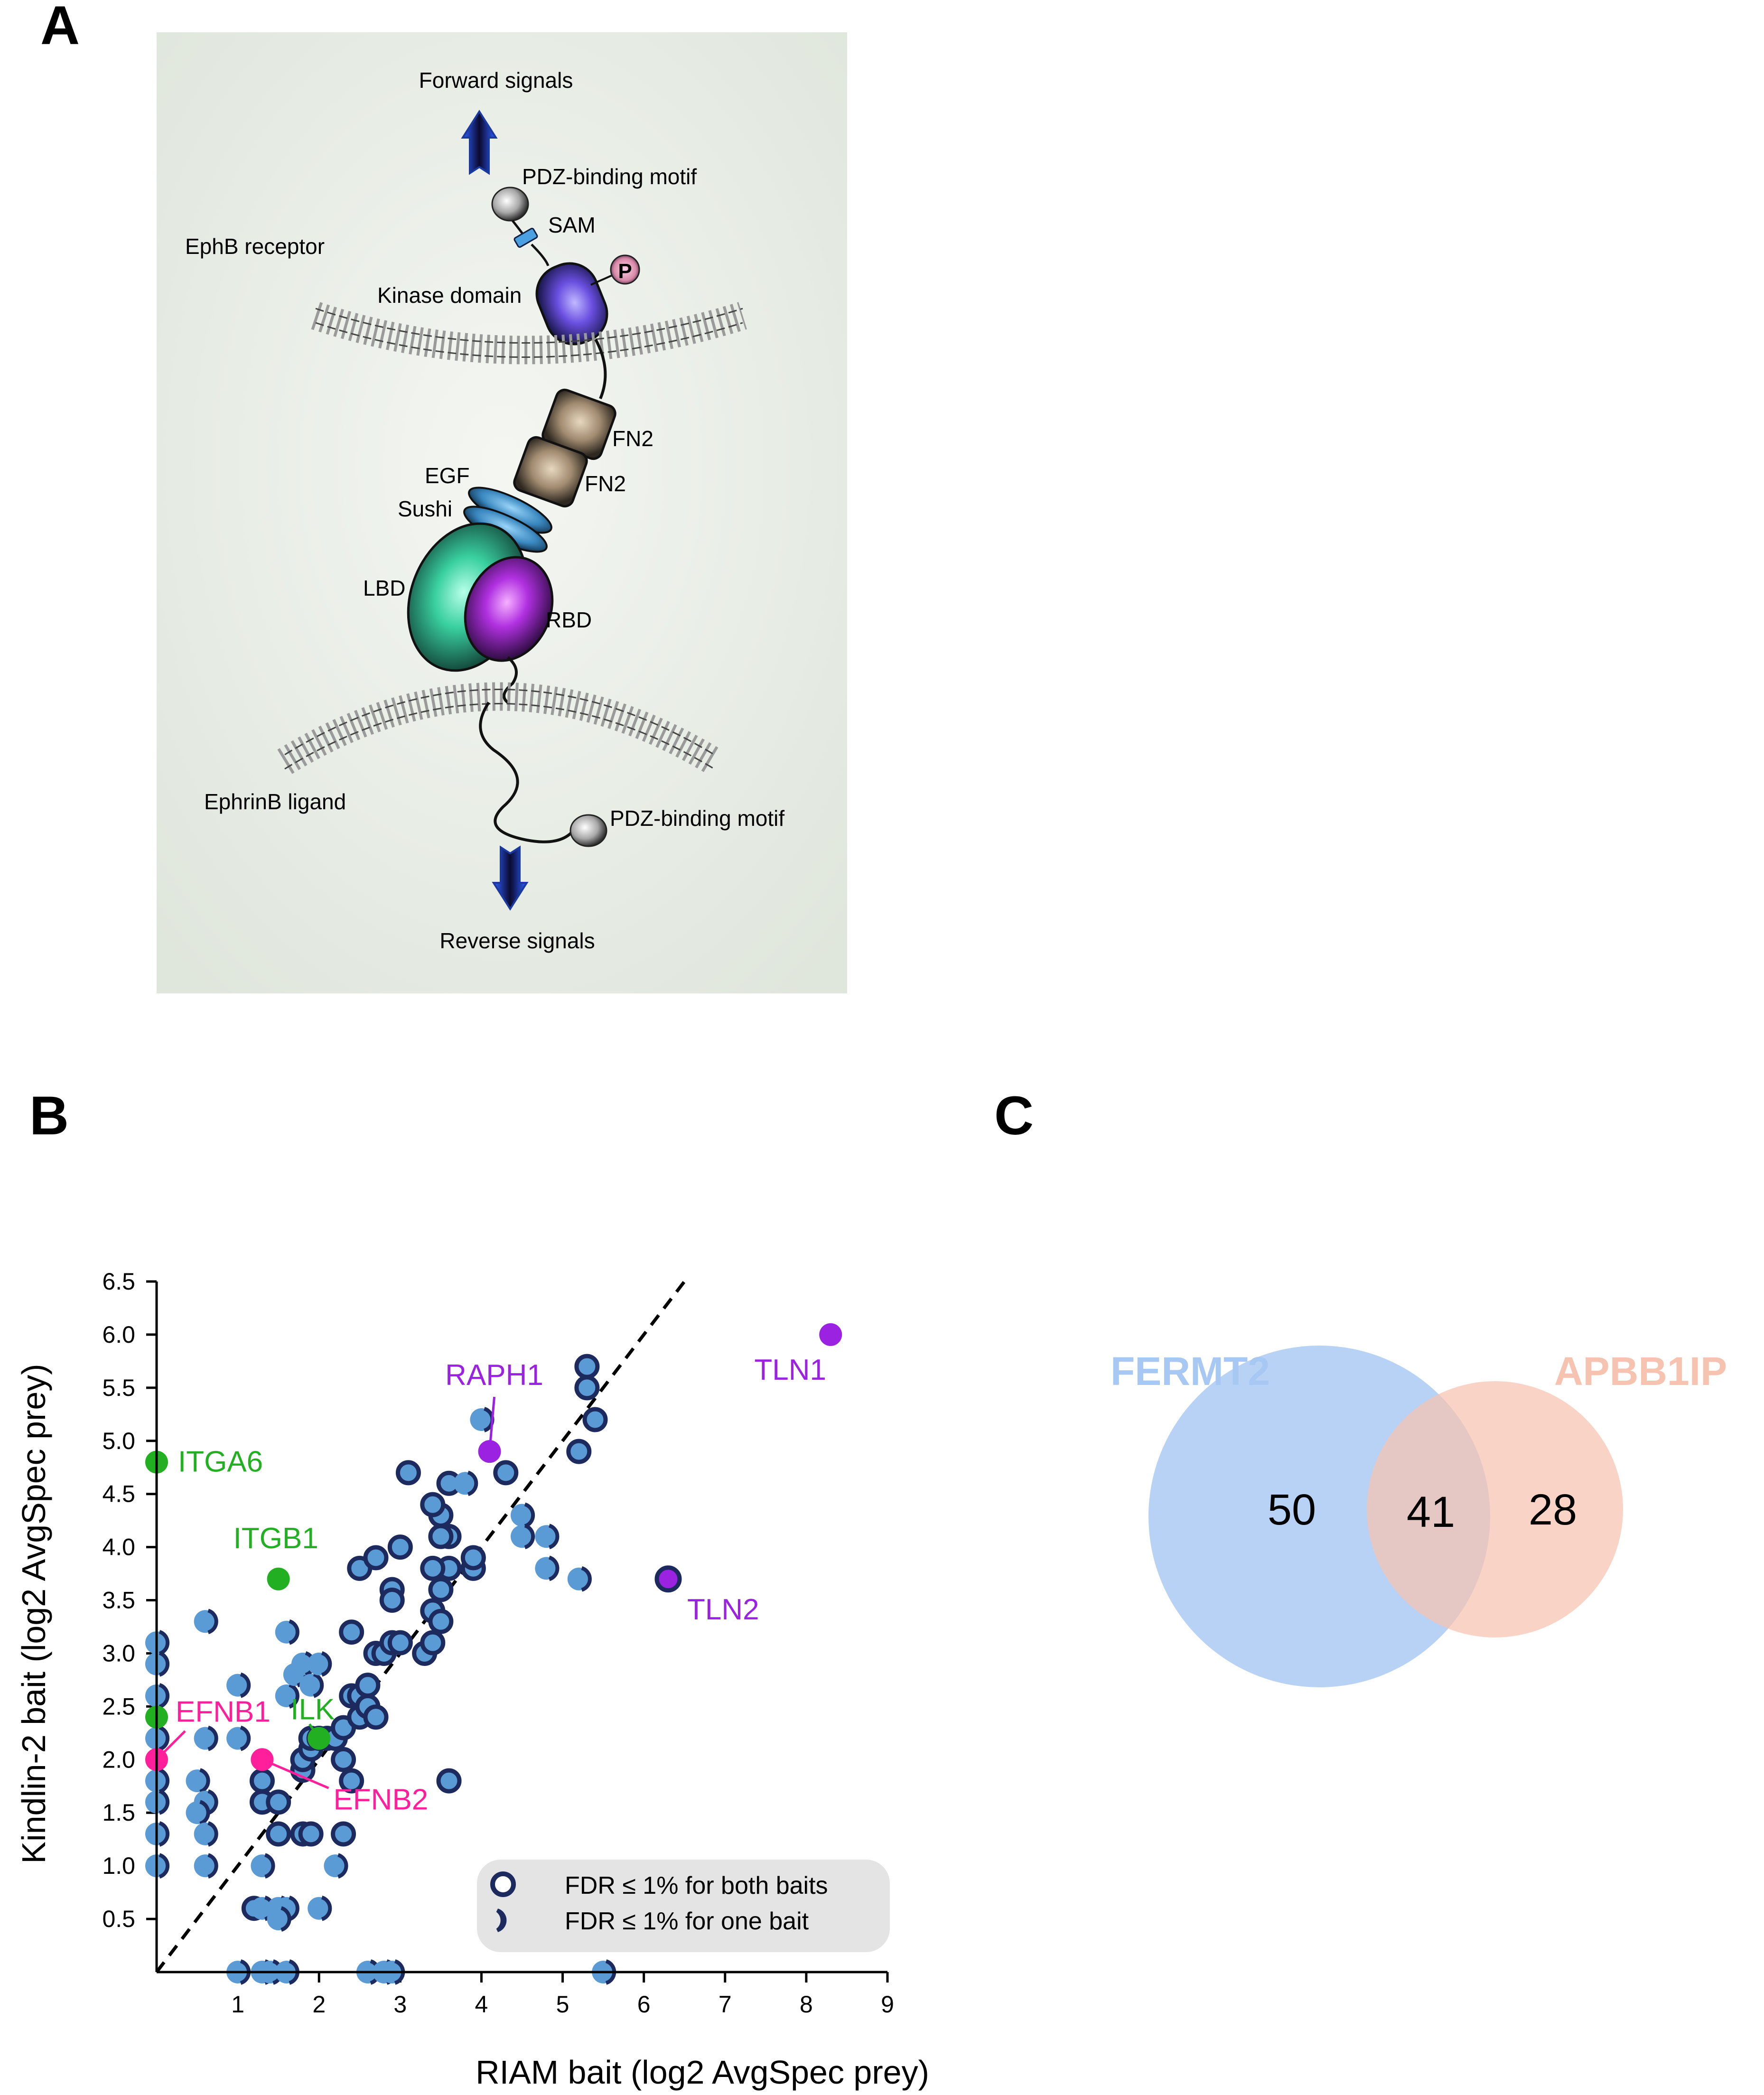 The width and height of the screenshot is (1764, 2095). Describe the element at coordinates (572, 225) in the screenshot. I see `sam-label: SAM` at that location.